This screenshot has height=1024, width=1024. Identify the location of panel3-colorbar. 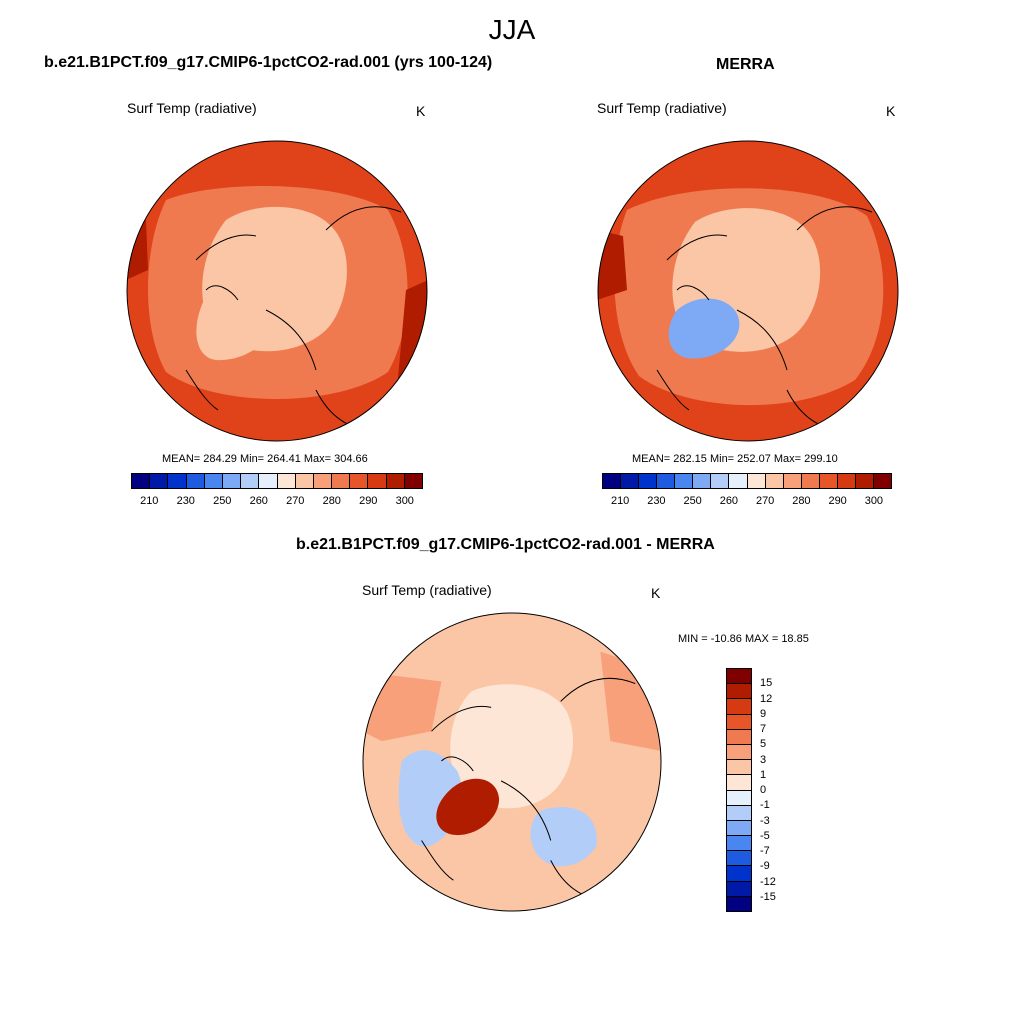
(739, 790).